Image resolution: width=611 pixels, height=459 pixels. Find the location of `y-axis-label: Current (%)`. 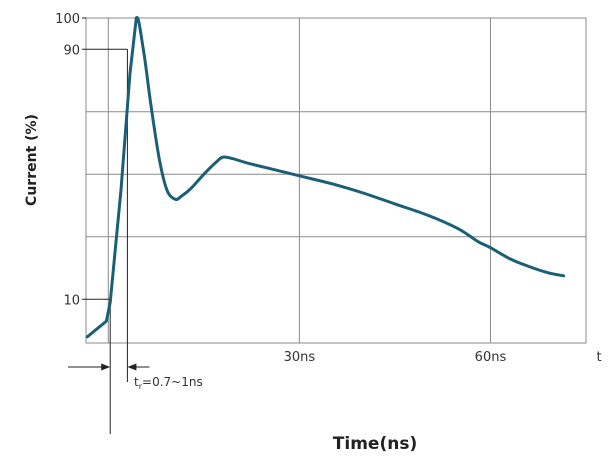

y-axis-label: Current (%) is located at coordinates (32, 160).